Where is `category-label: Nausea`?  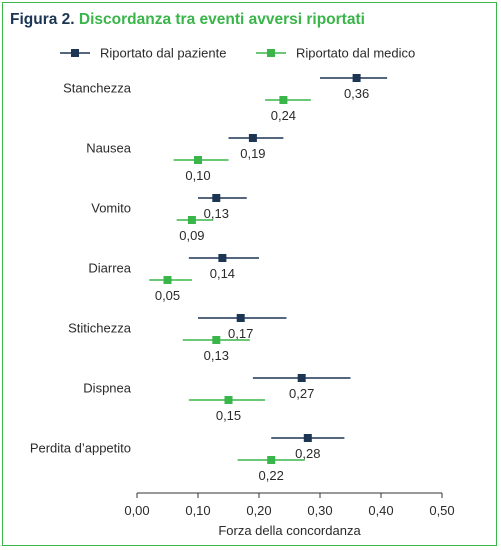
category-label: Nausea is located at coordinates (109, 148).